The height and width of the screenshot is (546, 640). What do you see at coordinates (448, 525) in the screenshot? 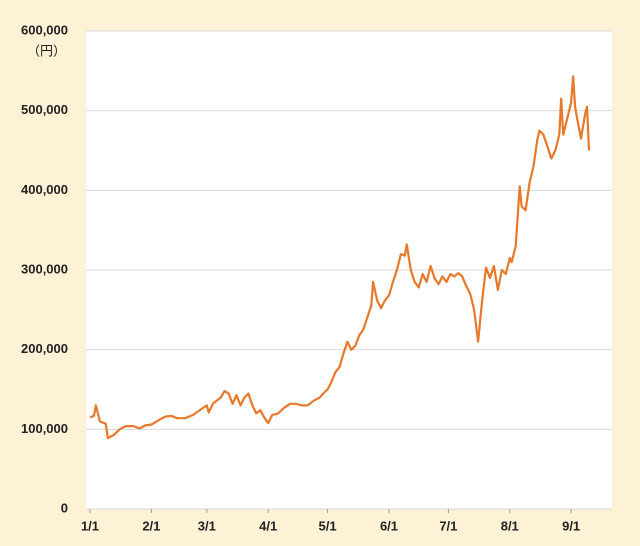
I see `x-tick-label: 7/1` at bounding box center [448, 525].